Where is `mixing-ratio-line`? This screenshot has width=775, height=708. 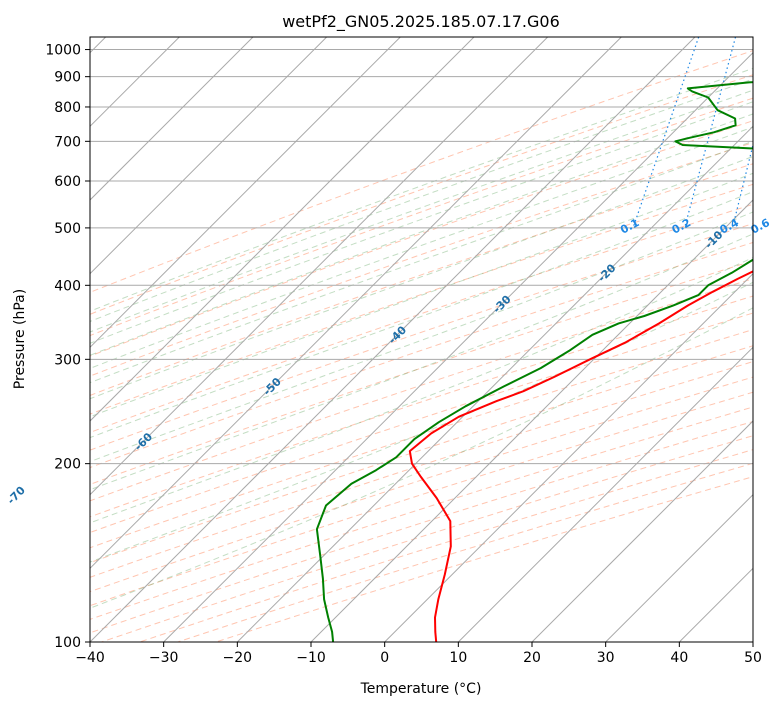 mixing-ratio-line is located at coordinates (710, 133).